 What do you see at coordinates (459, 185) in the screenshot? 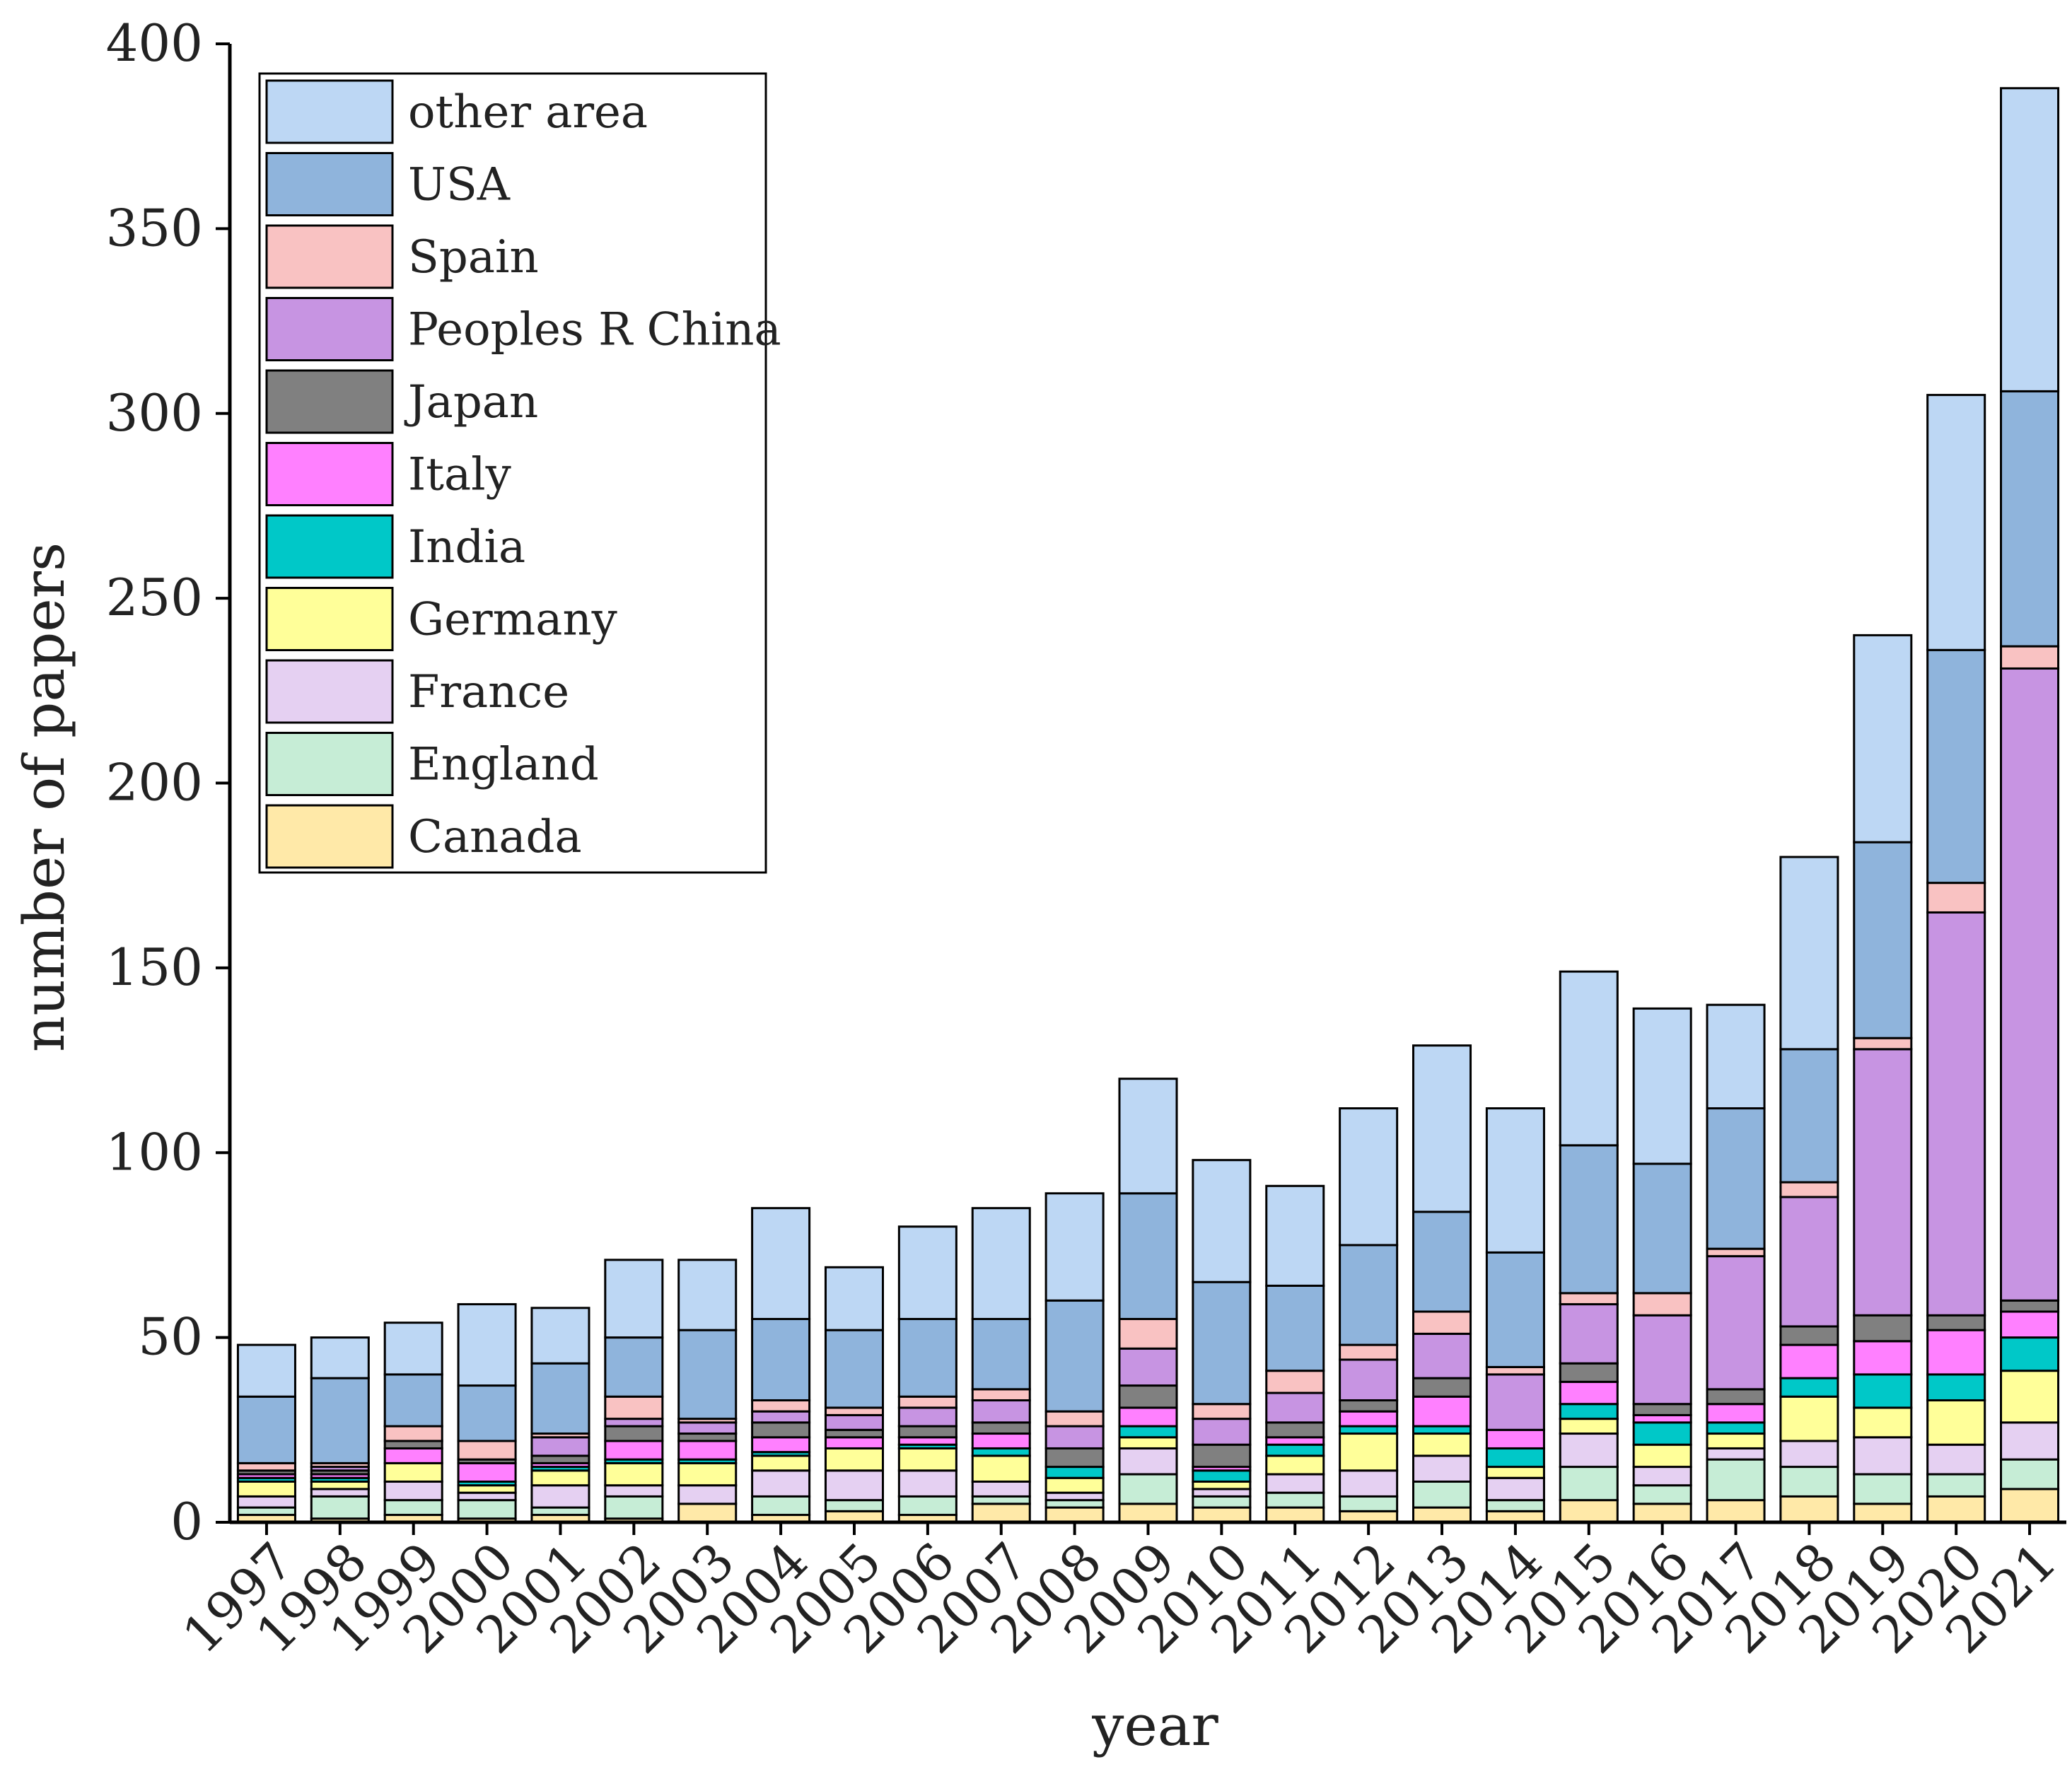
I see `legend-label: USA` at bounding box center [459, 185].